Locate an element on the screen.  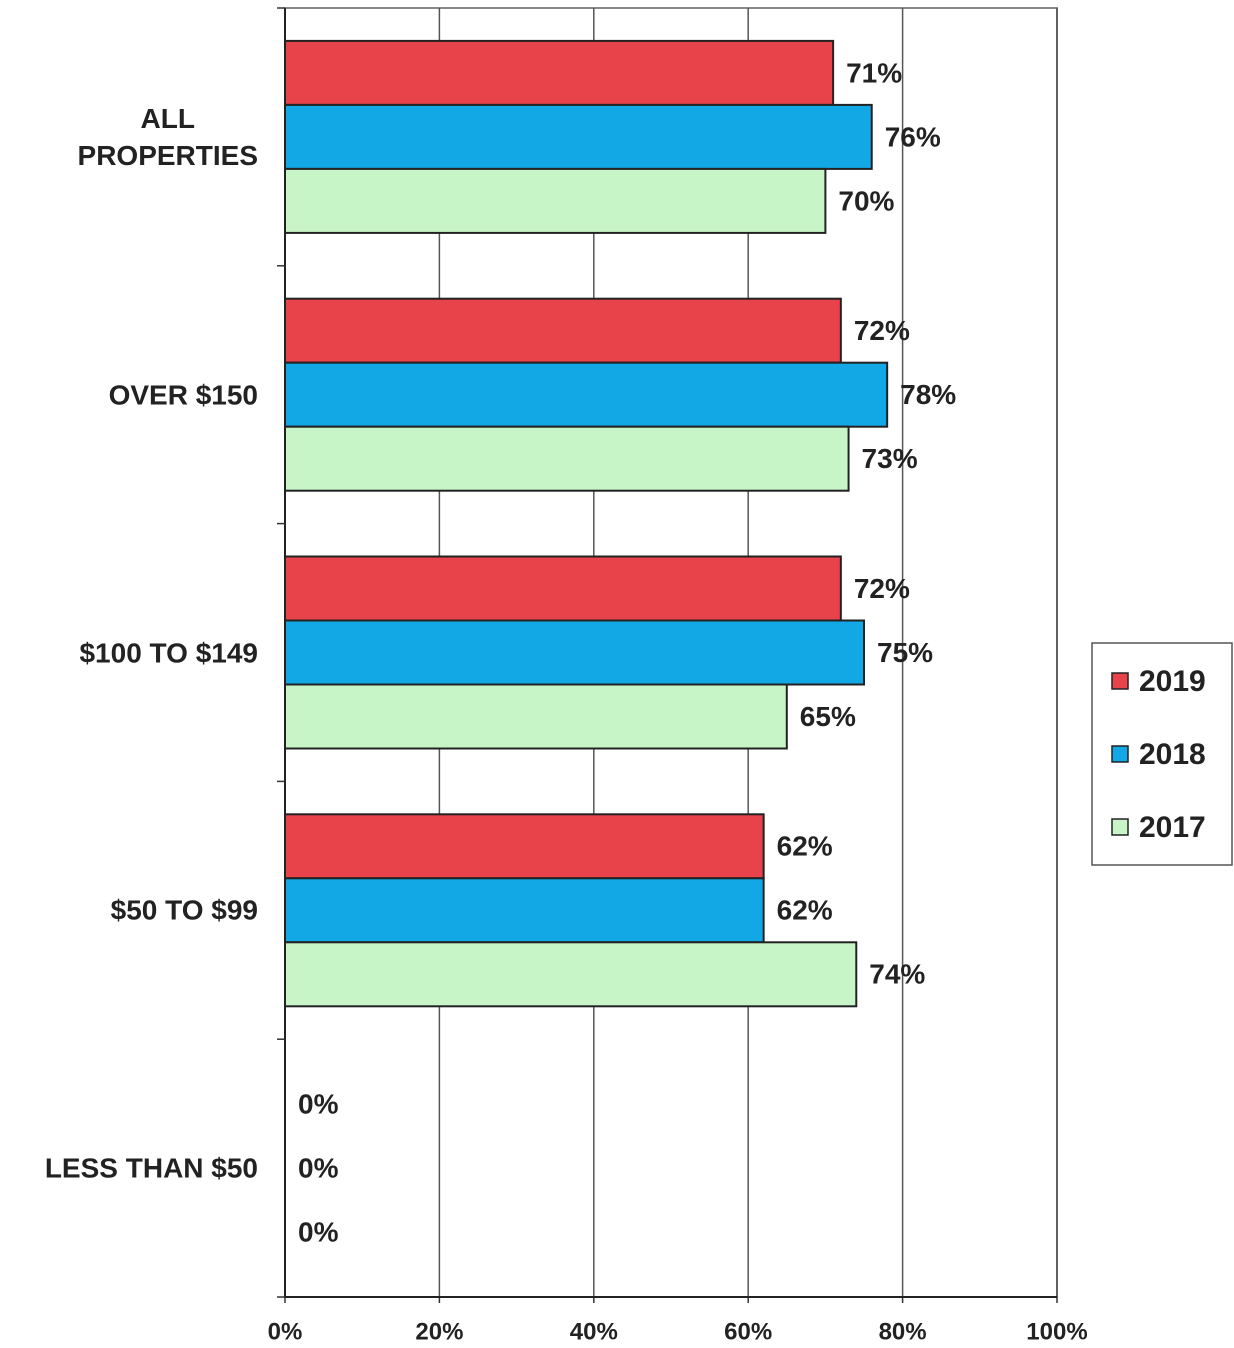
value-label: 78% is located at coordinates (928, 394).